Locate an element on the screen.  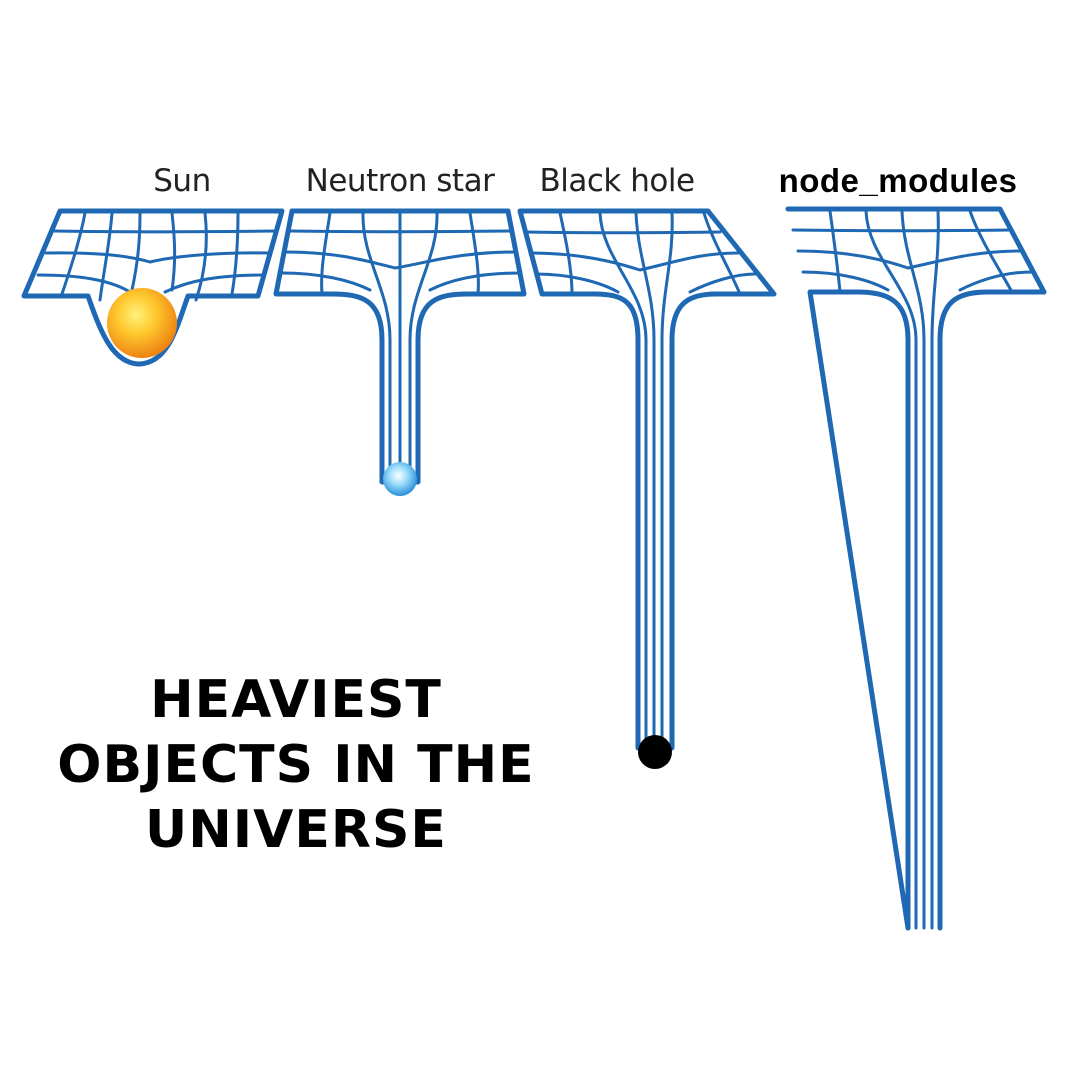
headline-line-2: OBJECTS IN THE is located at coordinates (296, 765).